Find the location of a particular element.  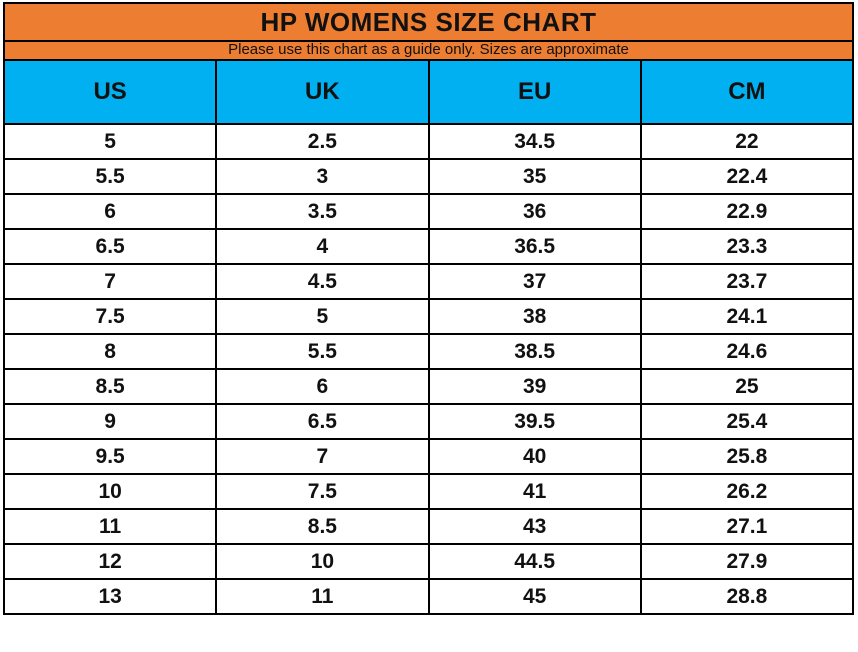

column-header-eu: EU is located at coordinates (534, 92).